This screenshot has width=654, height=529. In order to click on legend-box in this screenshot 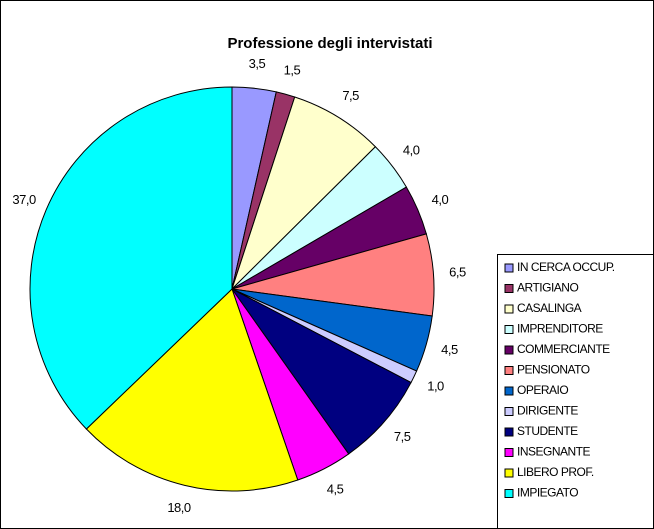, I will do `click(575, 391)`.